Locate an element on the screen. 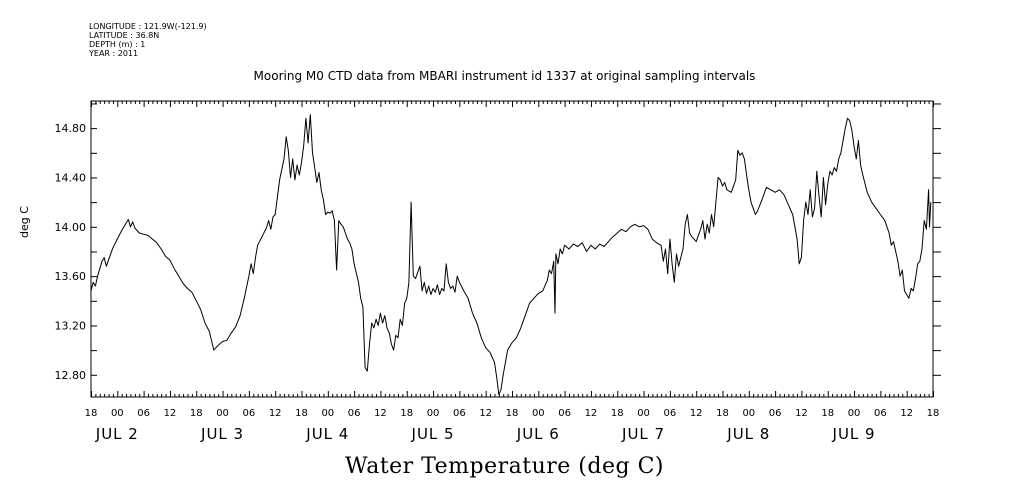  y-tick-label: 13.20 is located at coordinates (71, 325).